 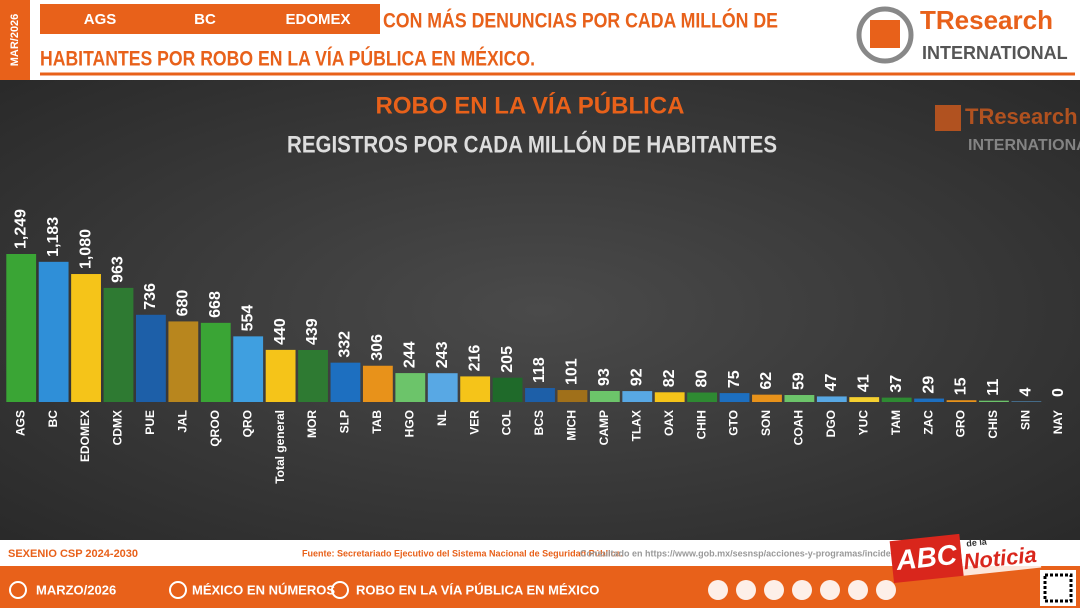 What do you see at coordinates (53, 237) in the screenshot?
I see `value-label: 1,183` at bounding box center [53, 237].